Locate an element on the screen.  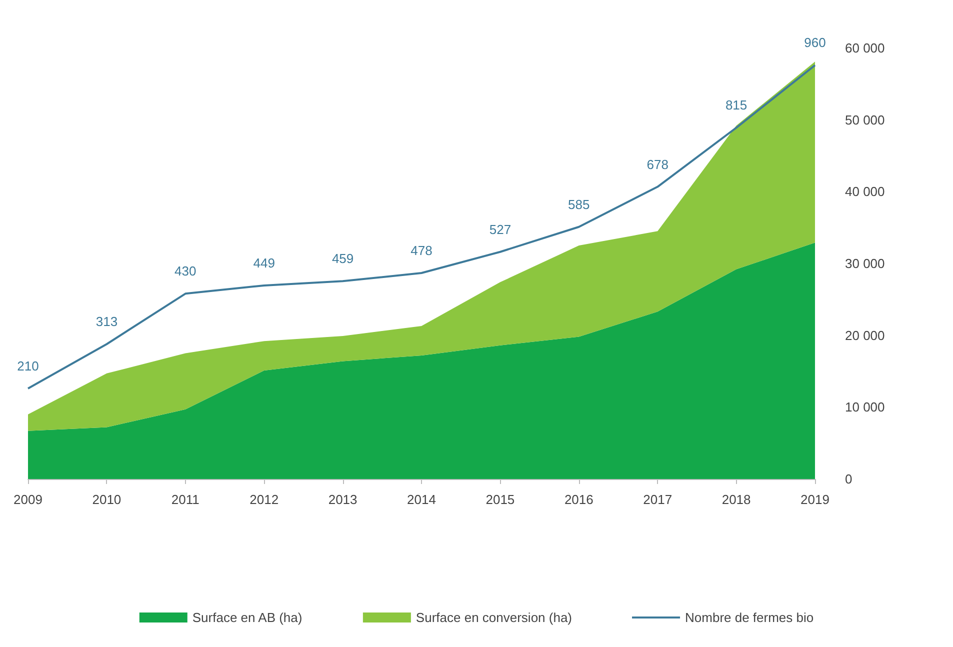
x-tick-label: 2012 is located at coordinates (264, 499).